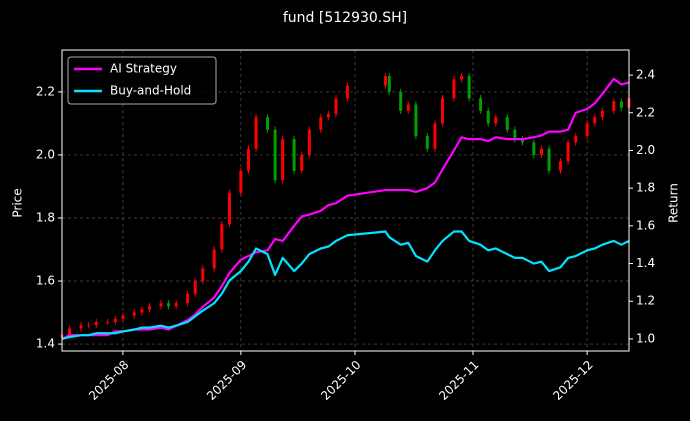  What do you see at coordinates (345, 18) in the screenshot?
I see `chart-title: fund [512930.SH]` at bounding box center [345, 18].